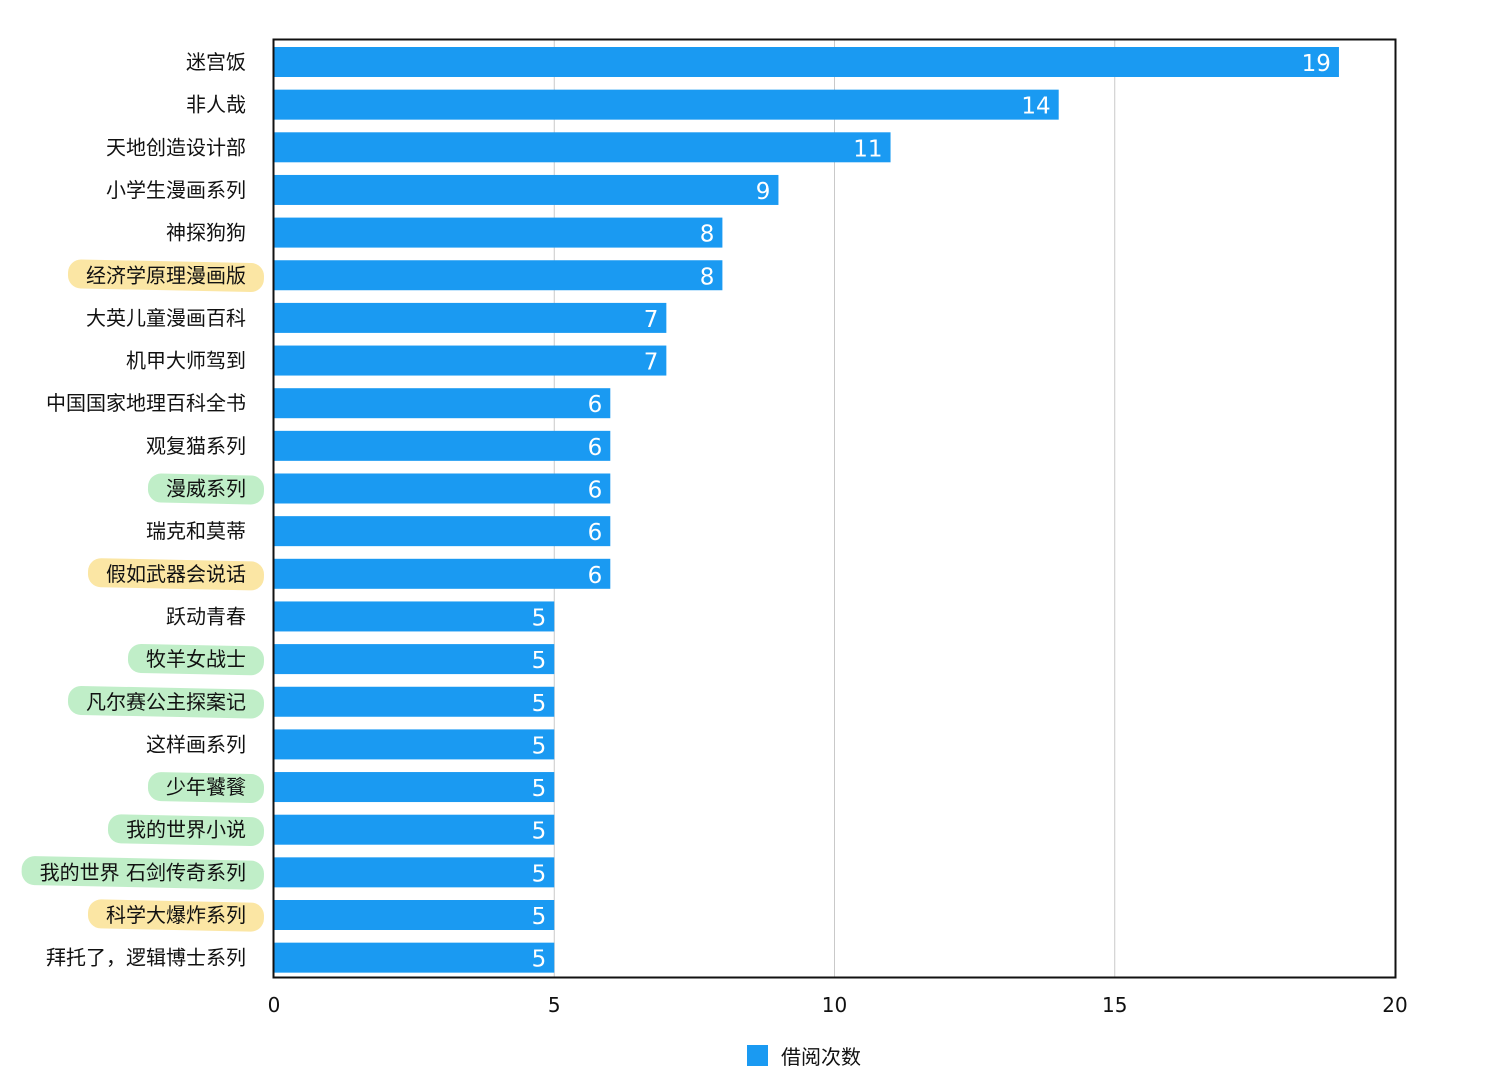  I want to click on legend-label: 借阅次数, so click(821, 1057).